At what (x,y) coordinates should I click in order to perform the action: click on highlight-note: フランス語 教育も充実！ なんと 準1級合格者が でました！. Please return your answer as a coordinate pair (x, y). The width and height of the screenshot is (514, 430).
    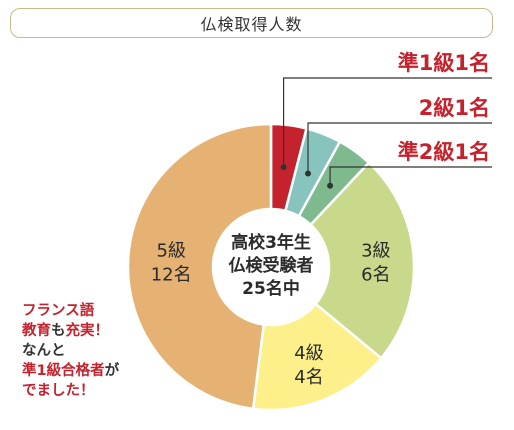
    Looking at the image, I should click on (102, 351).